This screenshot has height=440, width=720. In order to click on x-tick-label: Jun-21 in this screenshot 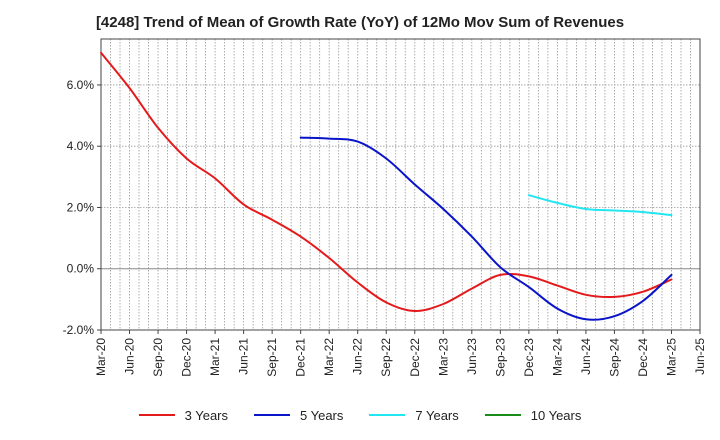, I will do `click(244, 356)`.